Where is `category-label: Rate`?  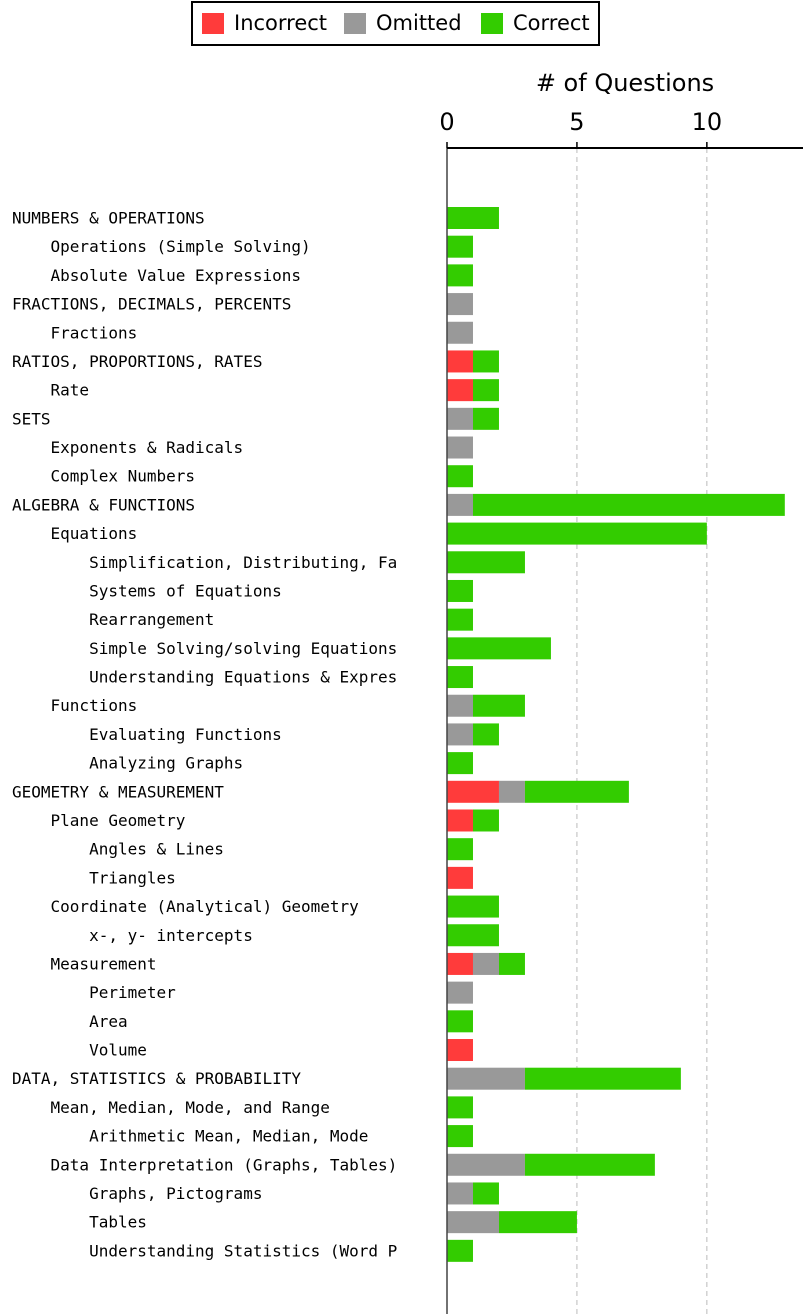 category-label: Rate is located at coordinates (50, 390).